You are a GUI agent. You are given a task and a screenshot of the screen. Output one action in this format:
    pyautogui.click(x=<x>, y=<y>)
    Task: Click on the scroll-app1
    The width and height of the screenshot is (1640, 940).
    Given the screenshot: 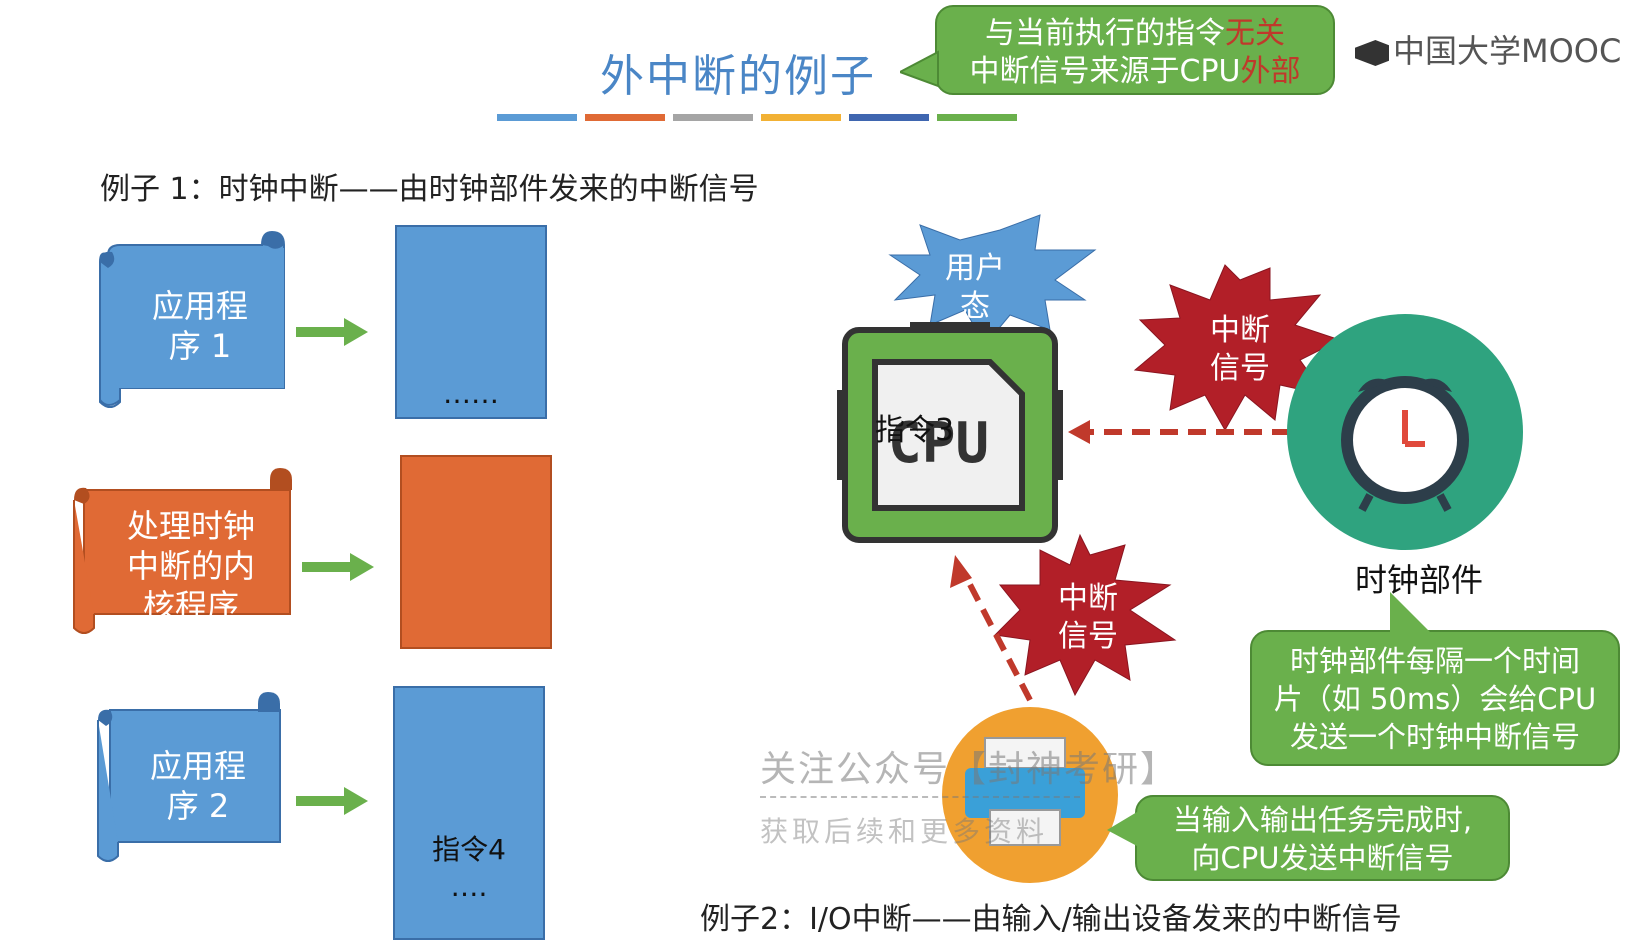 What is the action you would take?
    pyautogui.click(x=192, y=319)
    